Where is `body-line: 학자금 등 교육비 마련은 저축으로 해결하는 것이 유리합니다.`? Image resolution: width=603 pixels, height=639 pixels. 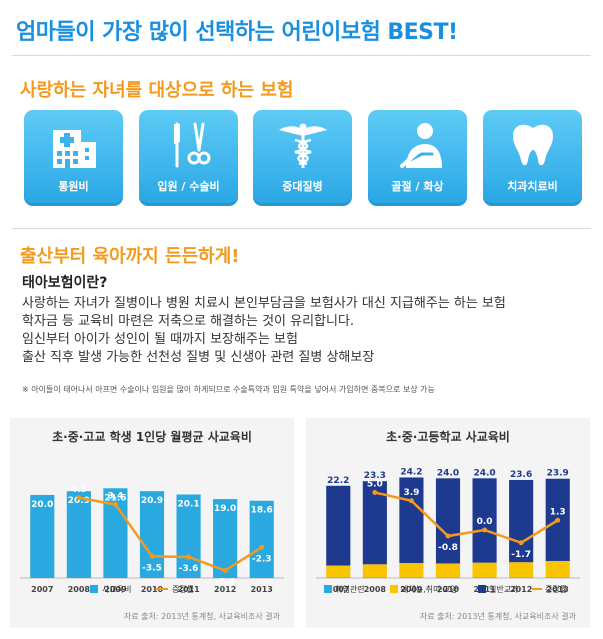
body-line: 학자금 등 교육비 마련은 저축으로 해결하는 것이 유리합니다. is located at coordinates (188, 321).